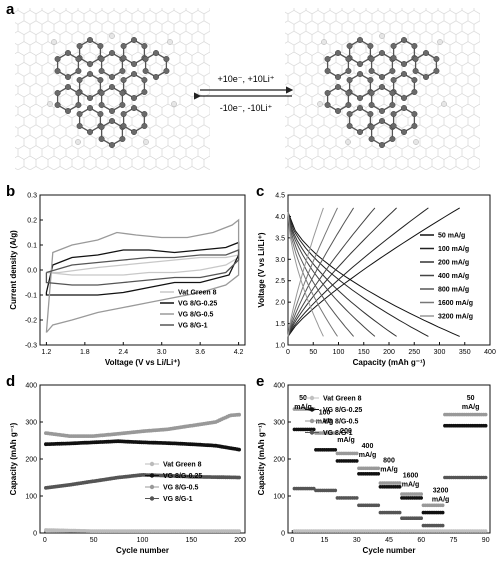 This screenshot has width=500, height=567. Describe the element at coordinates (246, 108) in the screenshot. I see `reverse-reaction-label: -10e⁻, -10Li⁺` at that location.